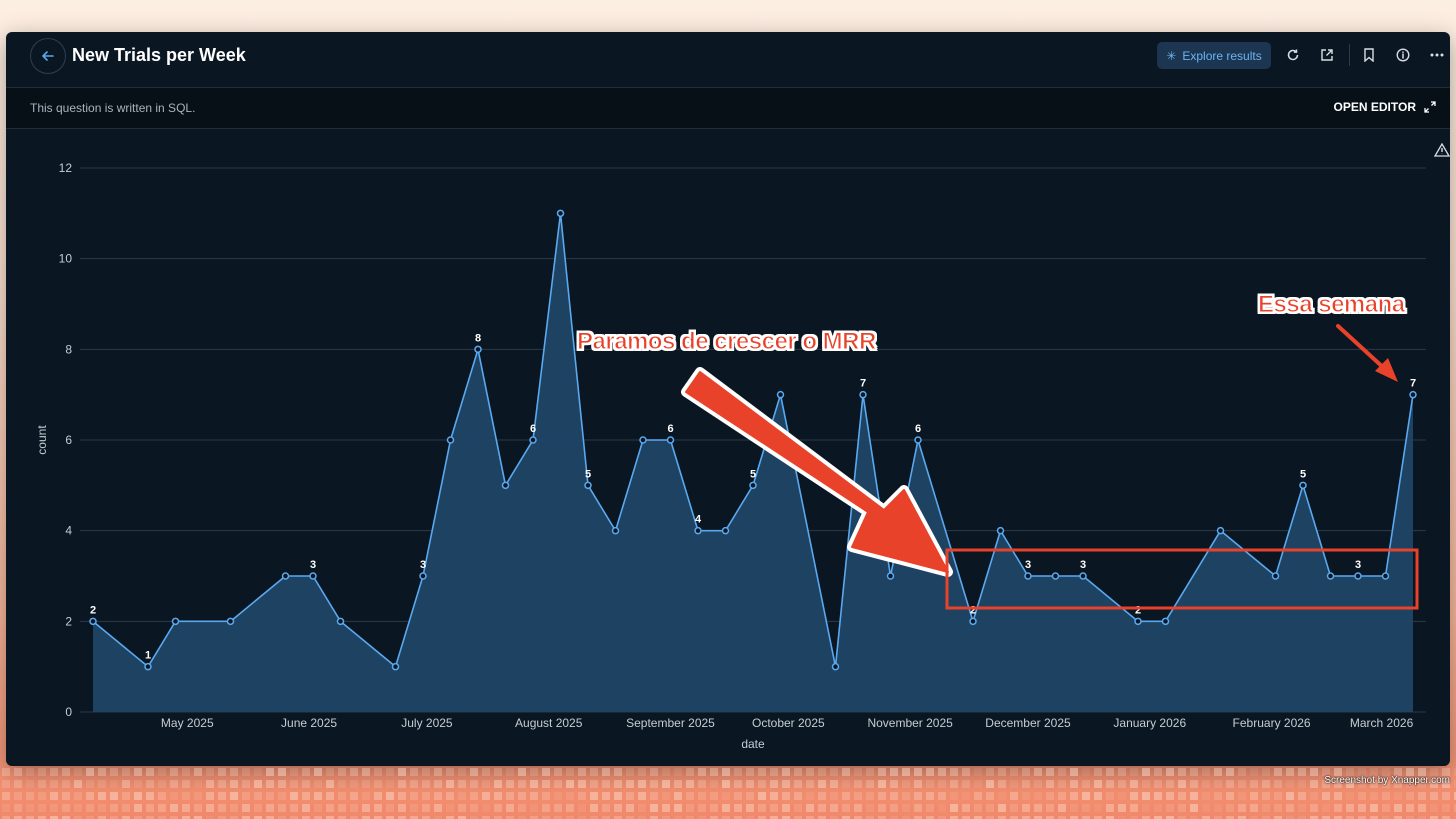 This screenshot has width=1456, height=819. I want to click on info-icon, so click(1403, 55).